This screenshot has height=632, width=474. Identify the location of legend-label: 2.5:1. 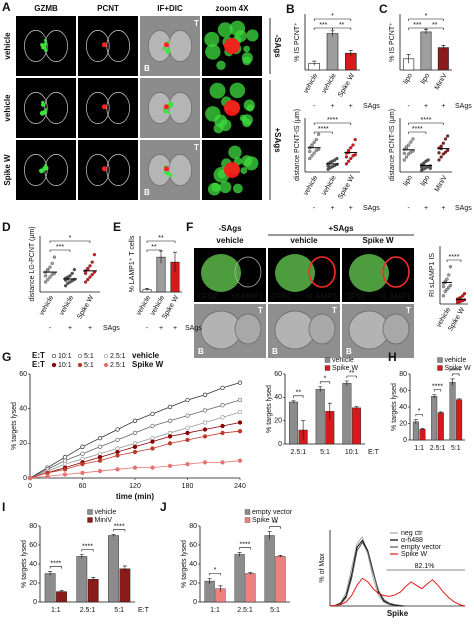
(118, 365).